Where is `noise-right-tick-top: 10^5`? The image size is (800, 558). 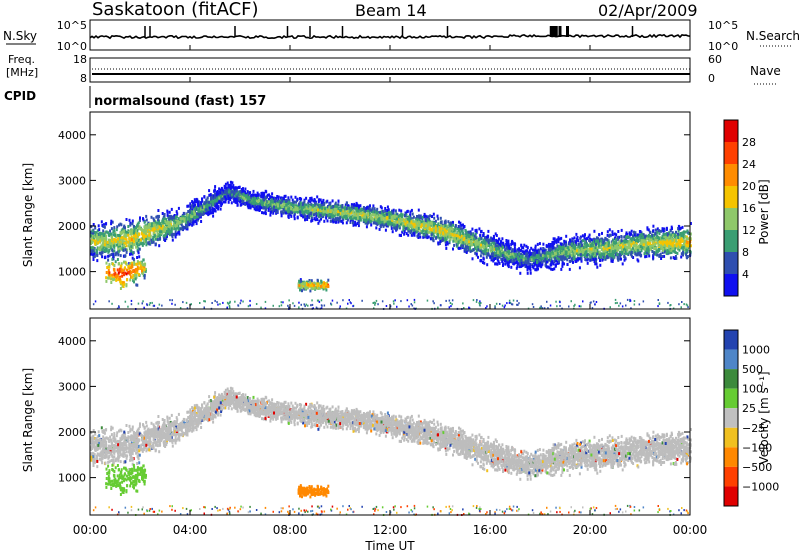
noise-right-tick-top: 10^5 is located at coordinates (723, 25).